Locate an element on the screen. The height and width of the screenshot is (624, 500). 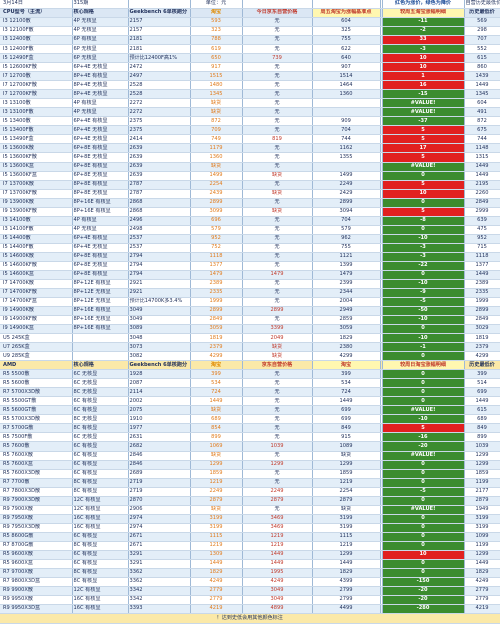
intel-row: I5 13600K盒 6P+8E 有核显 2639 缺货无 #VALUE! 1449 is located at coordinates (250, 167).